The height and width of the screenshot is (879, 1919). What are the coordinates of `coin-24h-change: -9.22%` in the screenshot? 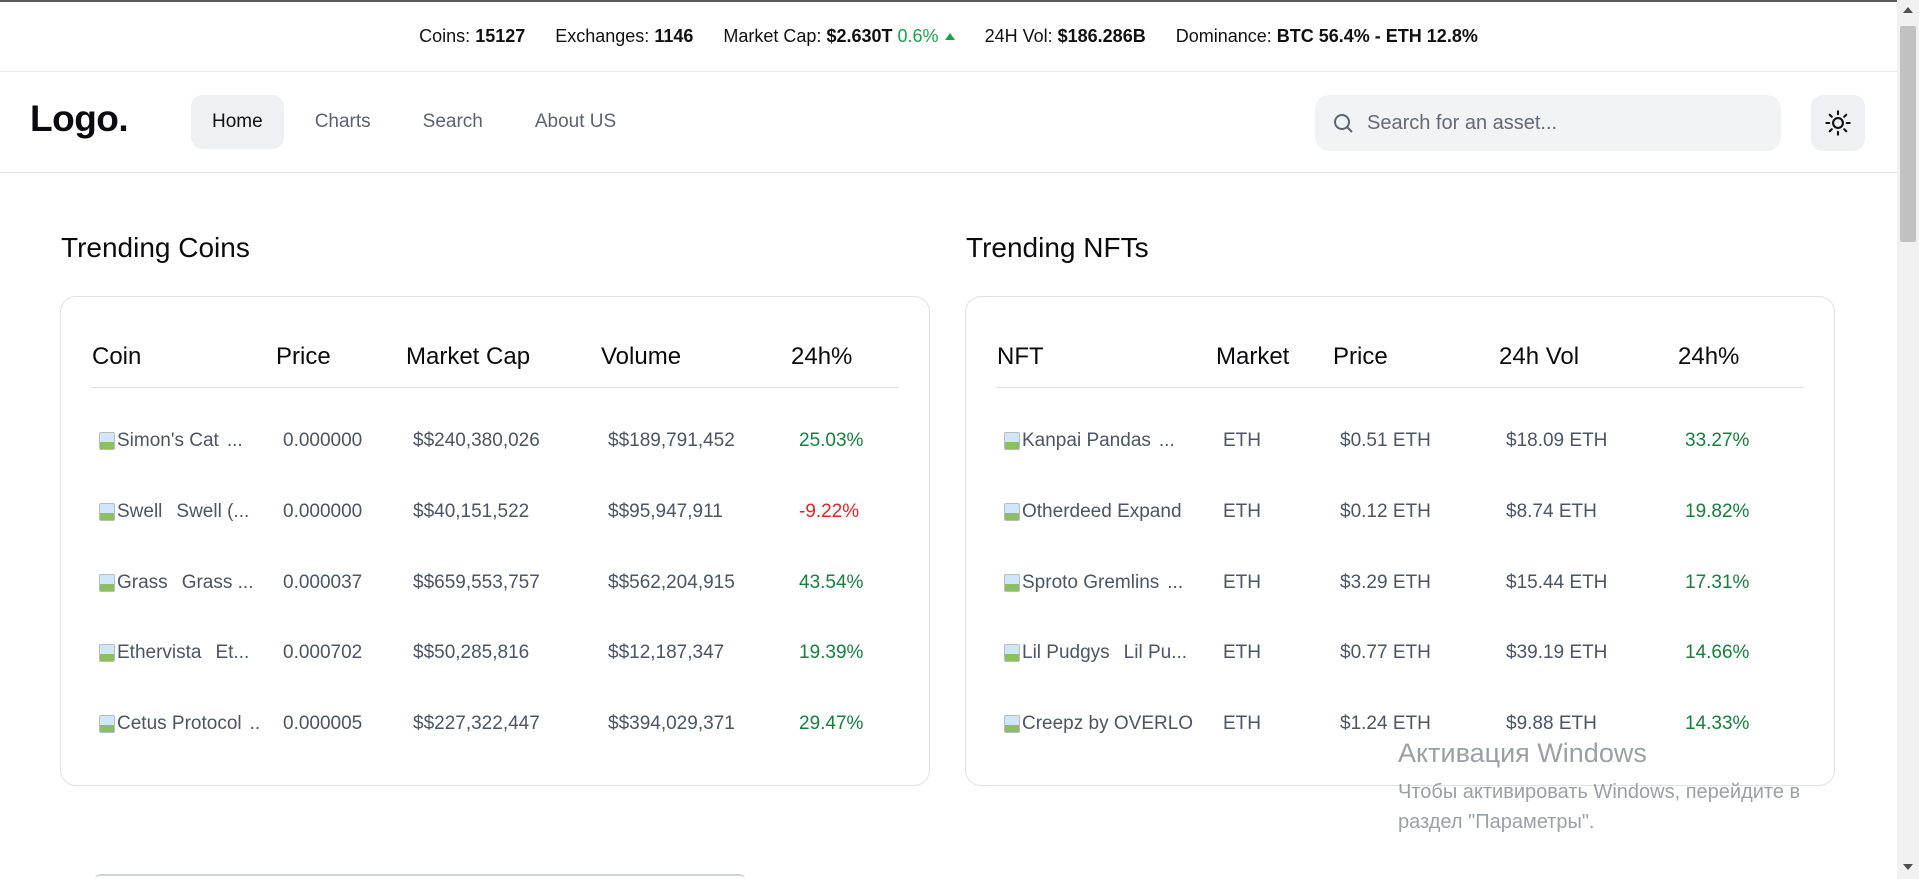 It's located at (829, 511).